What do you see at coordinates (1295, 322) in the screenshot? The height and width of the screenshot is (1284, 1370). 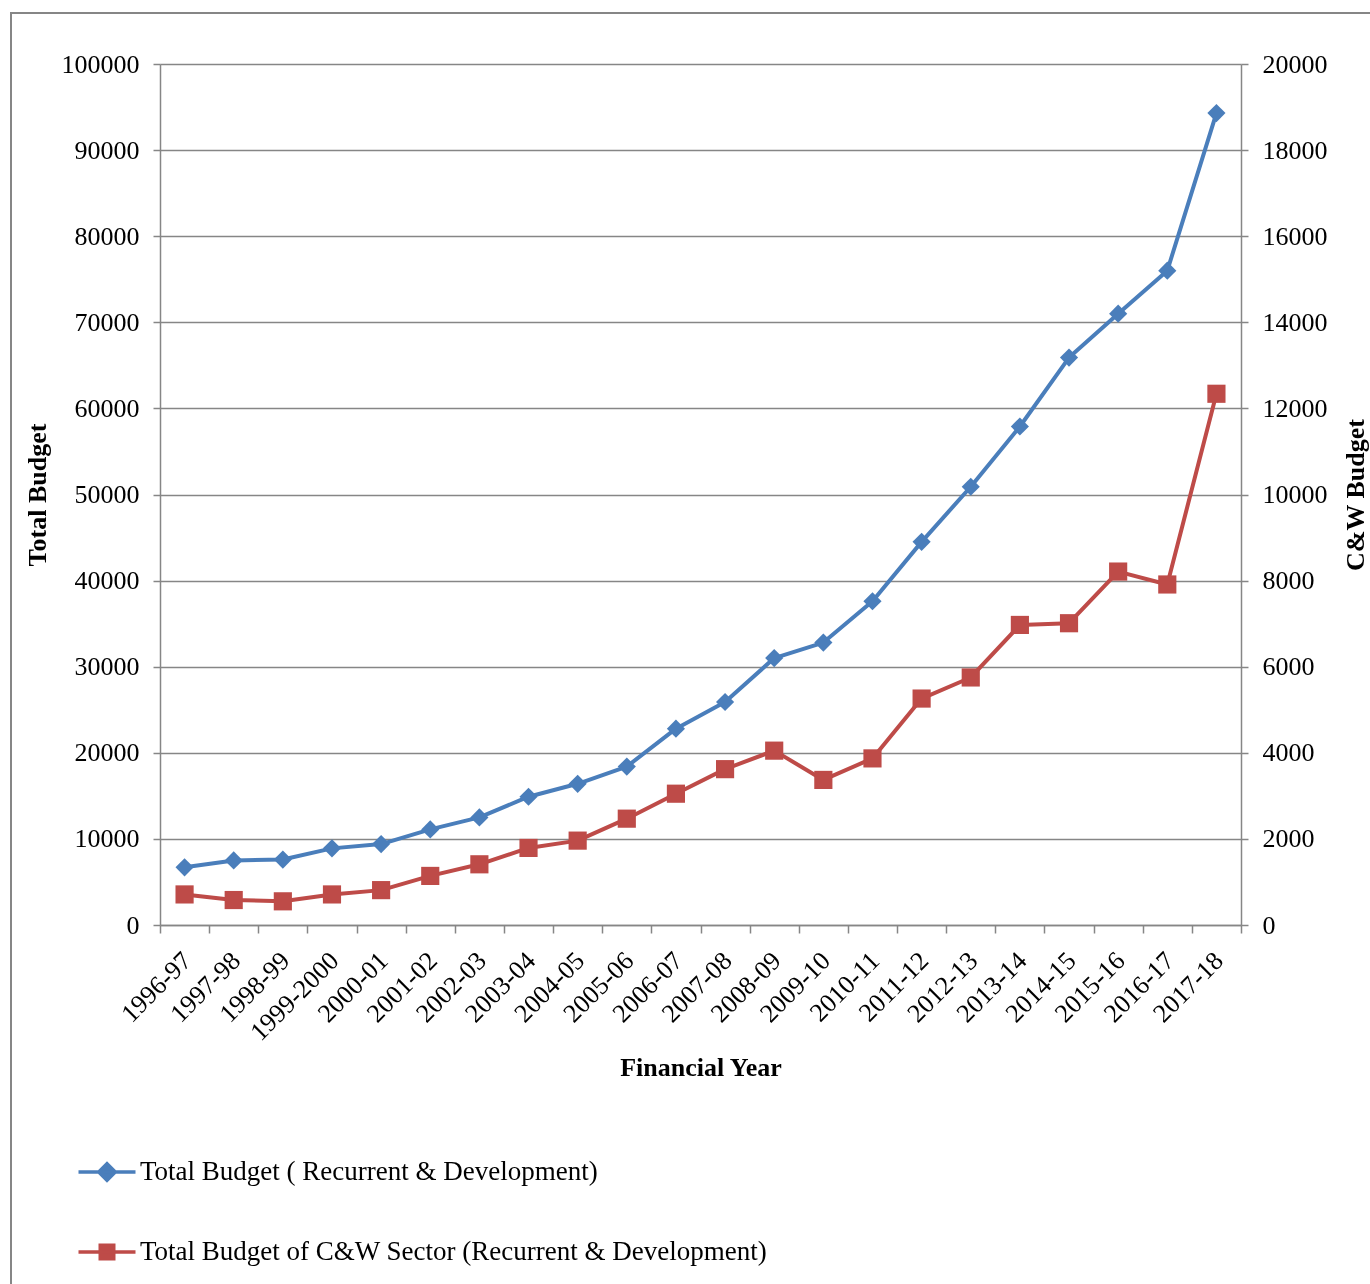 I see `y2-tick-label: 14000` at bounding box center [1295, 322].